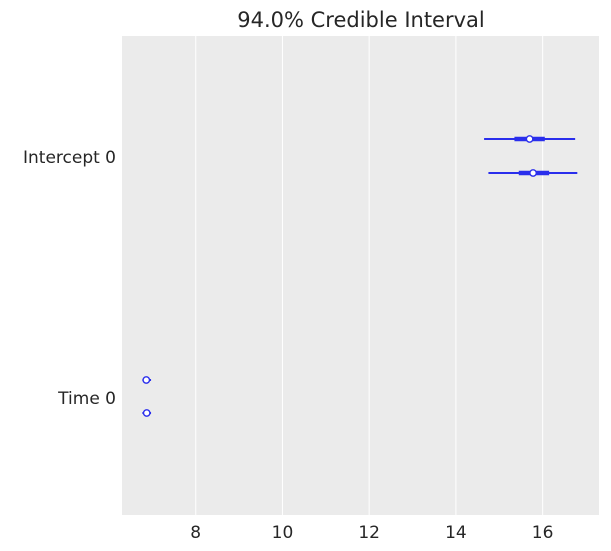 Image resolution: width=611 pixels, height=551 pixels. What do you see at coordinates (283, 533) in the screenshot?
I see `x-tick-label: 10` at bounding box center [283, 533].